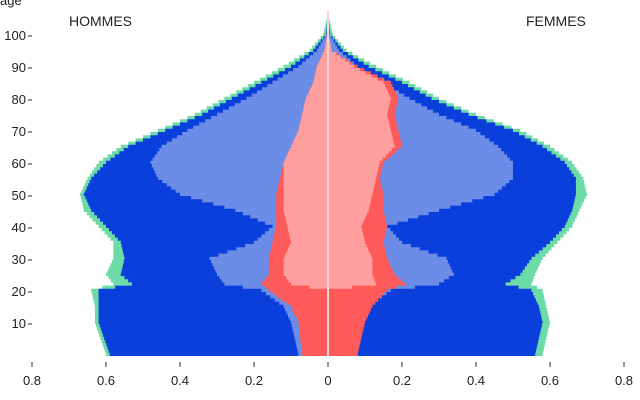 The width and height of the screenshot is (640, 400). I want to click on left-side-label: HOMMES, so click(100, 21).